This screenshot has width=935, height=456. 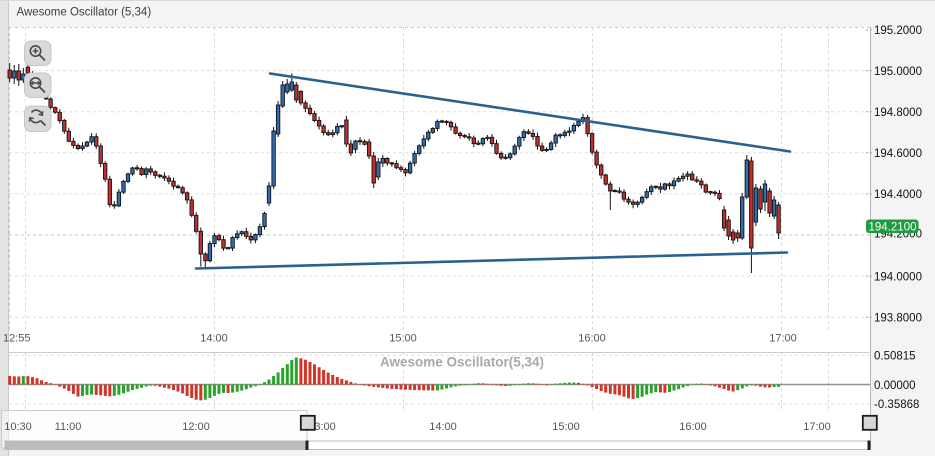 What do you see at coordinates (898, 195) in the screenshot?
I see `svg-text: 194.4000` at bounding box center [898, 195].